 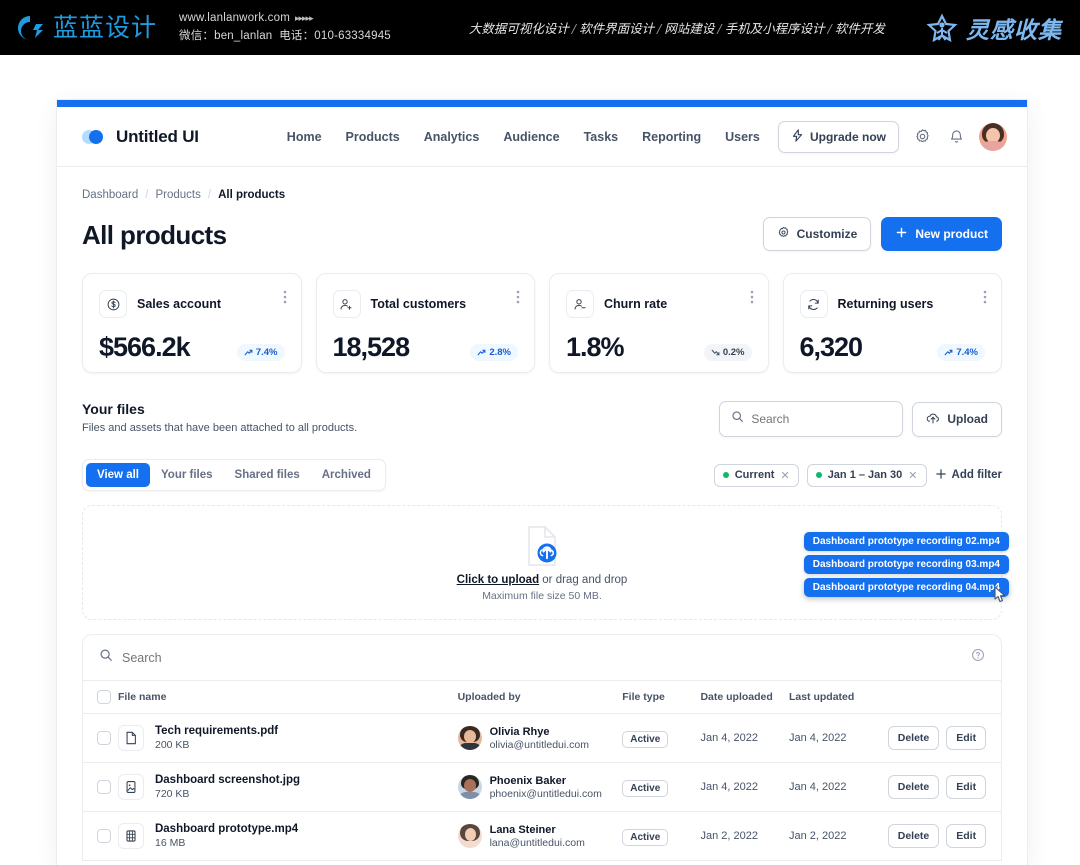 I want to click on tab-view-all: View all, so click(x=118, y=475).